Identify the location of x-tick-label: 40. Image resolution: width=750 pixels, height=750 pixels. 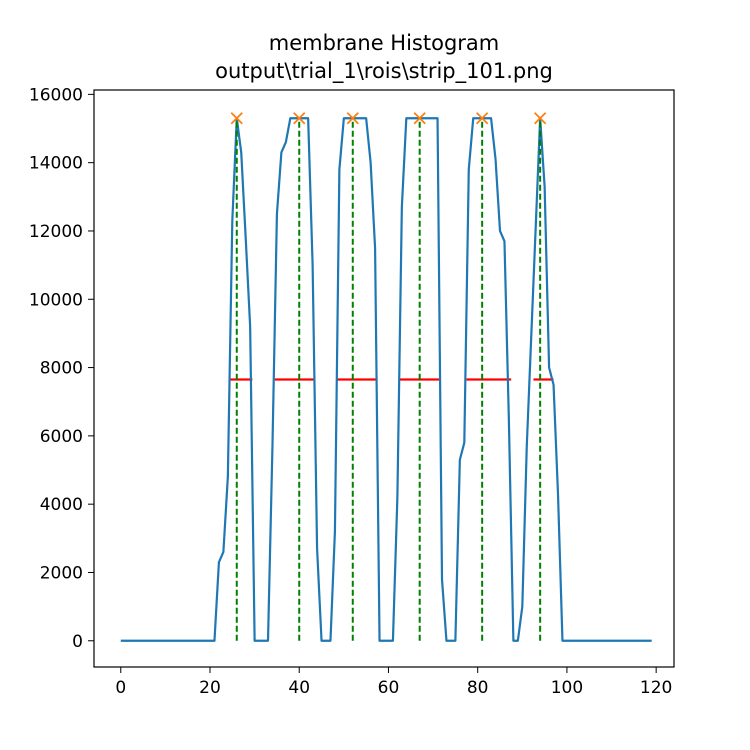
(299, 688).